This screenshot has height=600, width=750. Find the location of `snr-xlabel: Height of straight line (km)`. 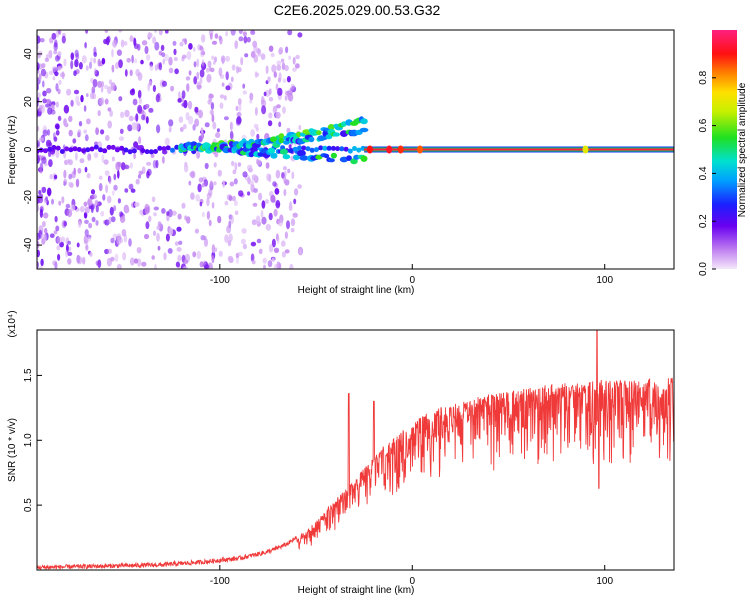

snr-xlabel: Height of straight line (km) is located at coordinates (356, 590).